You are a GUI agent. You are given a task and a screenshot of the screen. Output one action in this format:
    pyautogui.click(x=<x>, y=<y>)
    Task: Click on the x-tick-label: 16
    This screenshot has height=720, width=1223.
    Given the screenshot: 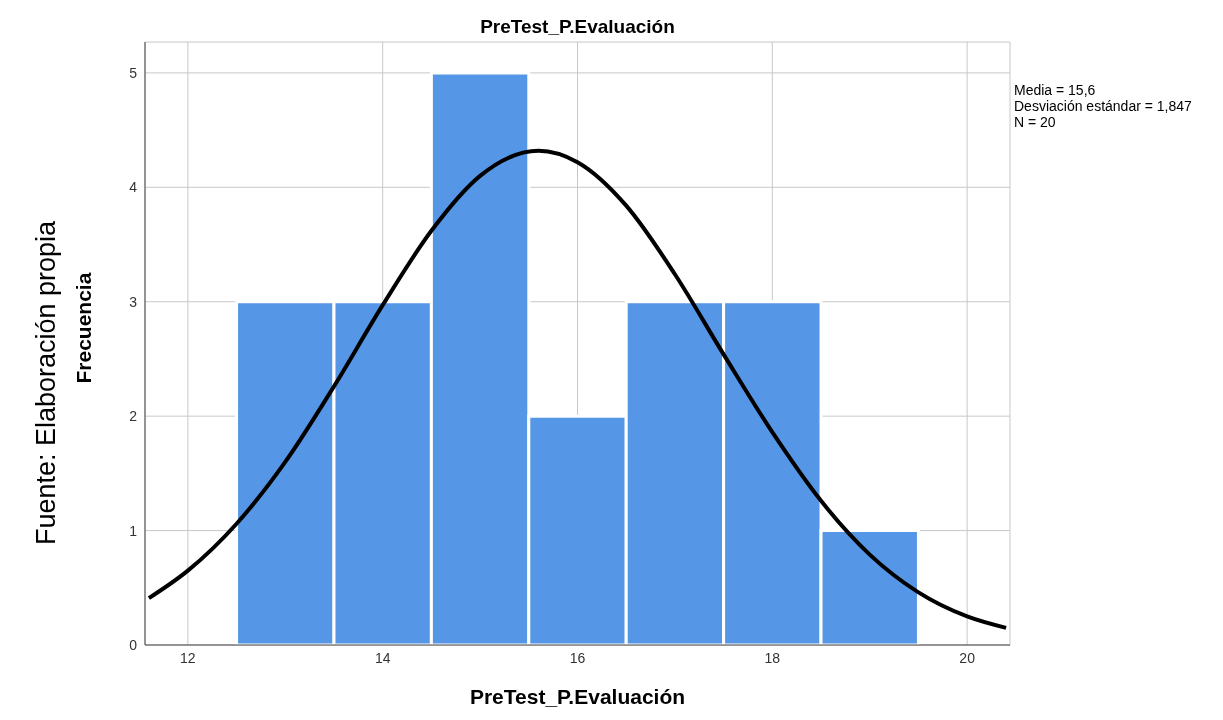 What is the action you would take?
    pyautogui.click(x=577, y=657)
    